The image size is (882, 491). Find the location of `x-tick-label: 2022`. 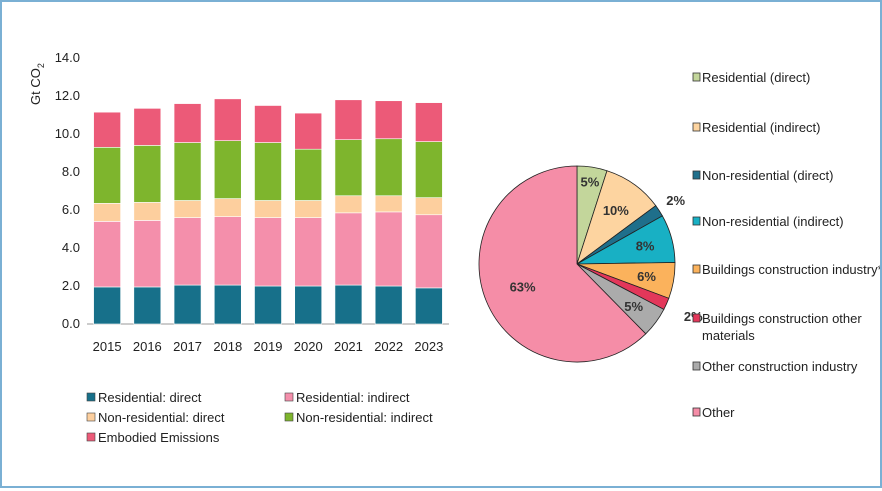

x-tick-label: 2022 is located at coordinates (388, 346).